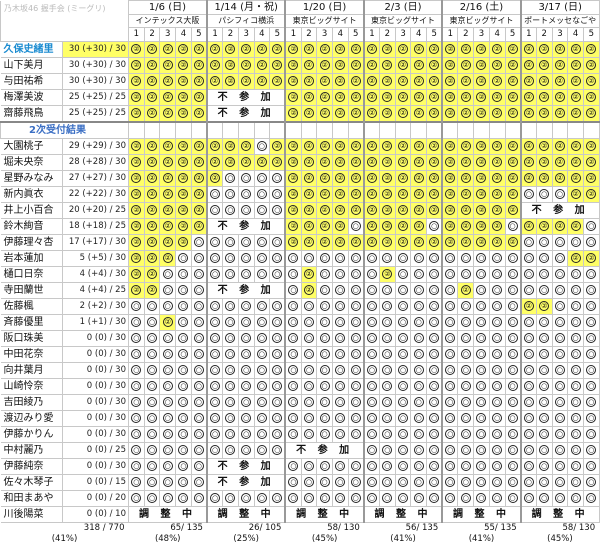 Image resolution: width=600 pixels, height=545 pixels. Describe the element at coordinates (402, 7) in the screenshot. I see `event-date: 2/3 (日)` at that location.